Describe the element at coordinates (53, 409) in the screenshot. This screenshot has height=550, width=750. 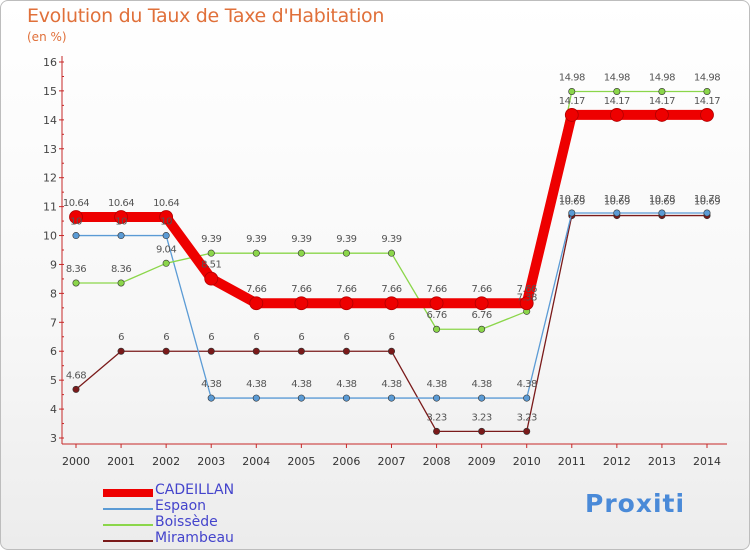
I see `y-tick-label: 4` at that location.